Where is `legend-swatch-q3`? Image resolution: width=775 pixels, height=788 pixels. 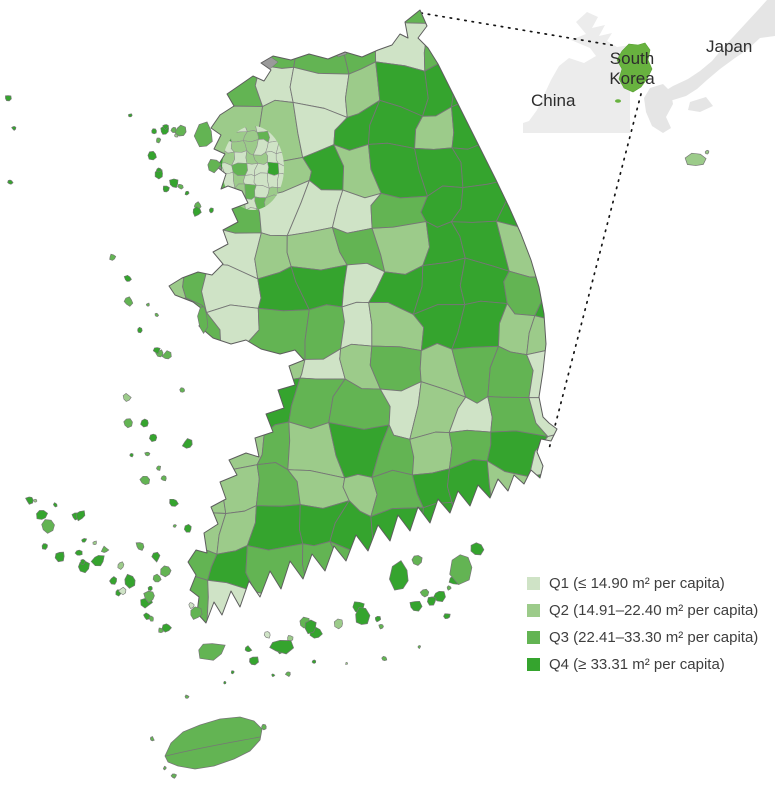
legend-swatch-q3 is located at coordinates (533, 637).